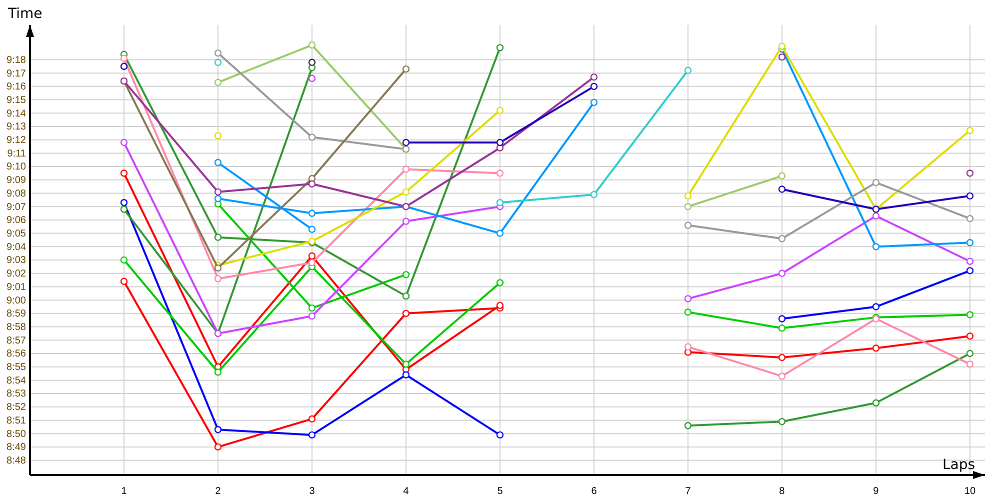  Describe the element at coordinates (16, 368) in the screenshot. I see `y-tick-label: 8:55` at that location.